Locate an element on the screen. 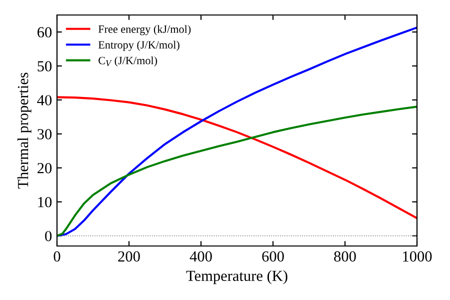 The image size is (450, 300). x-tick-label: 200 is located at coordinates (129, 256).